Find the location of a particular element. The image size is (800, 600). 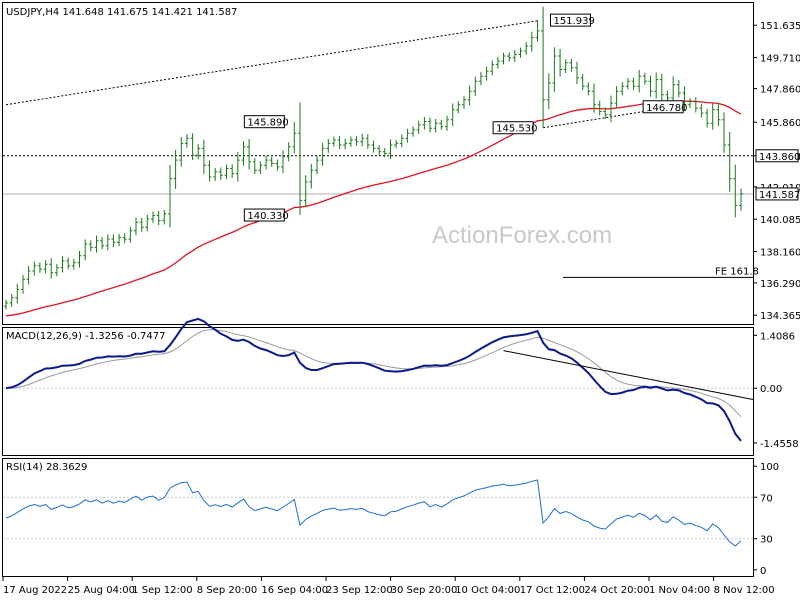

x-tick-label: 8 Sep 20:00 is located at coordinates (227, 590).